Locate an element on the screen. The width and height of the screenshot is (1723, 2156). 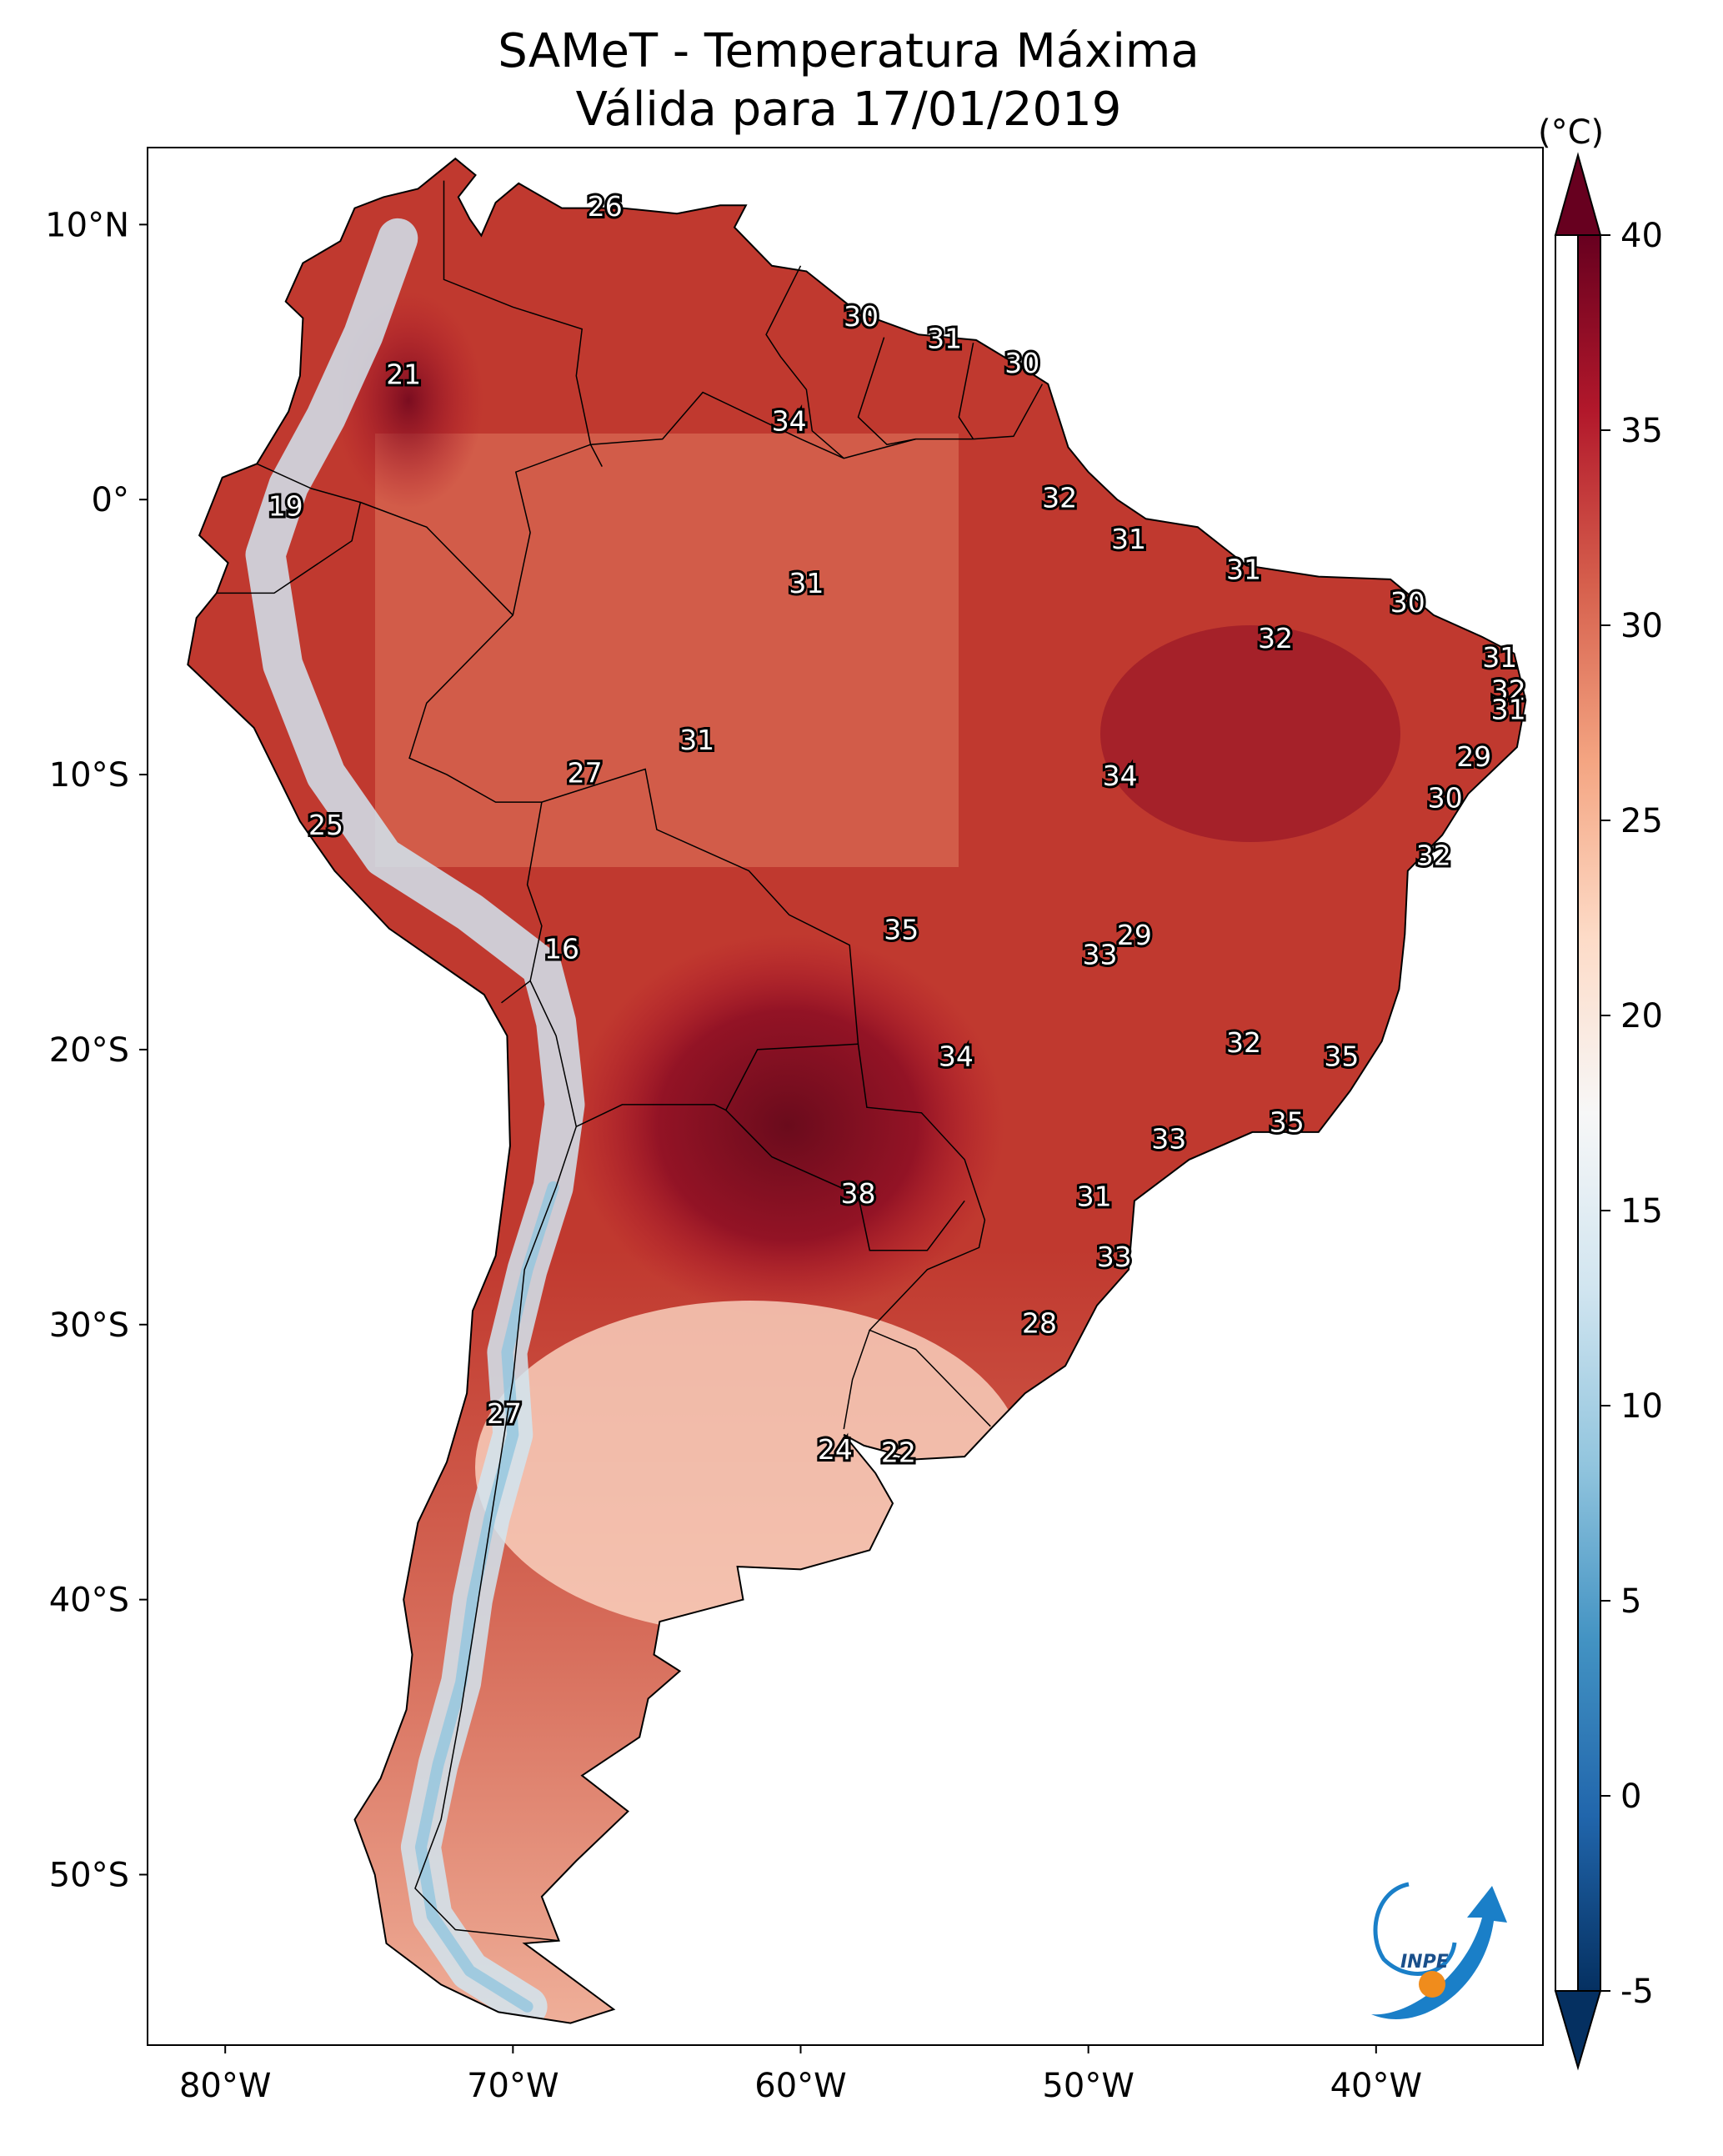
temperature-value-label: 22 is located at coordinates (898, 1452).